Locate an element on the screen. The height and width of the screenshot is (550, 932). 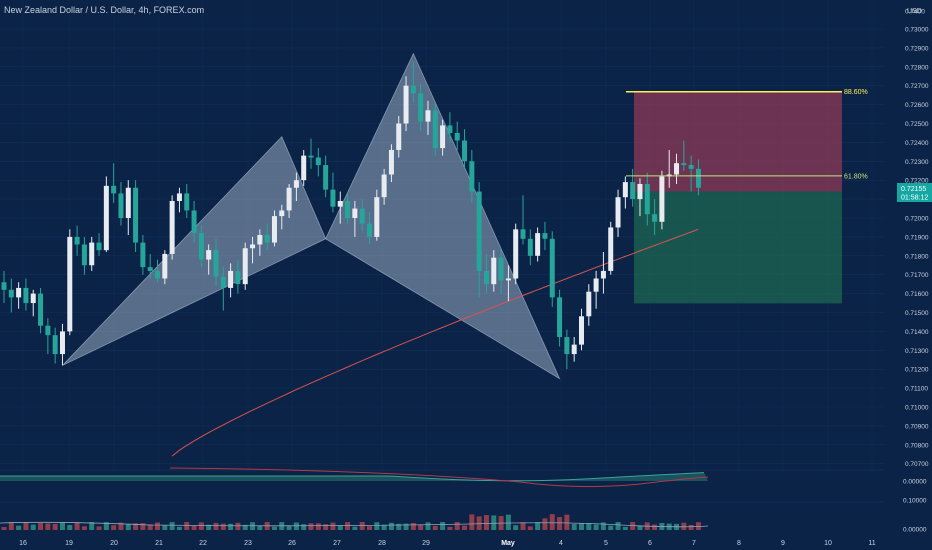
time-tick-label: 10 is located at coordinates (828, 543).